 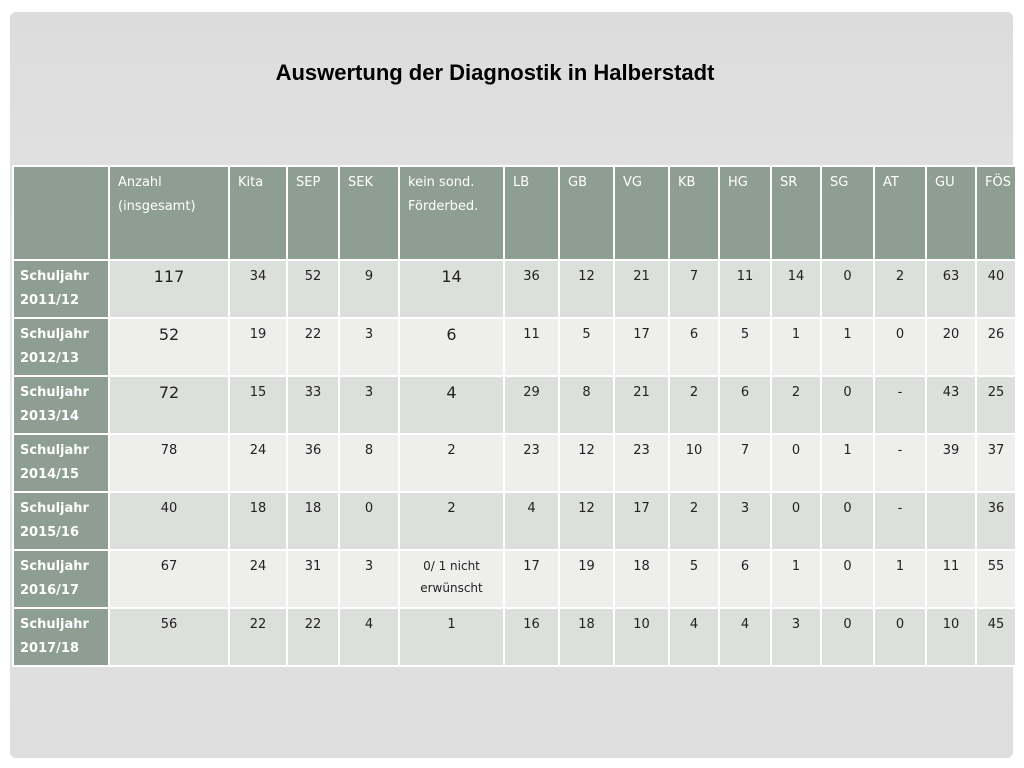 What do you see at coordinates (61, 637) in the screenshot?
I see `row-label: Schuljahr 2017/18` at bounding box center [61, 637].